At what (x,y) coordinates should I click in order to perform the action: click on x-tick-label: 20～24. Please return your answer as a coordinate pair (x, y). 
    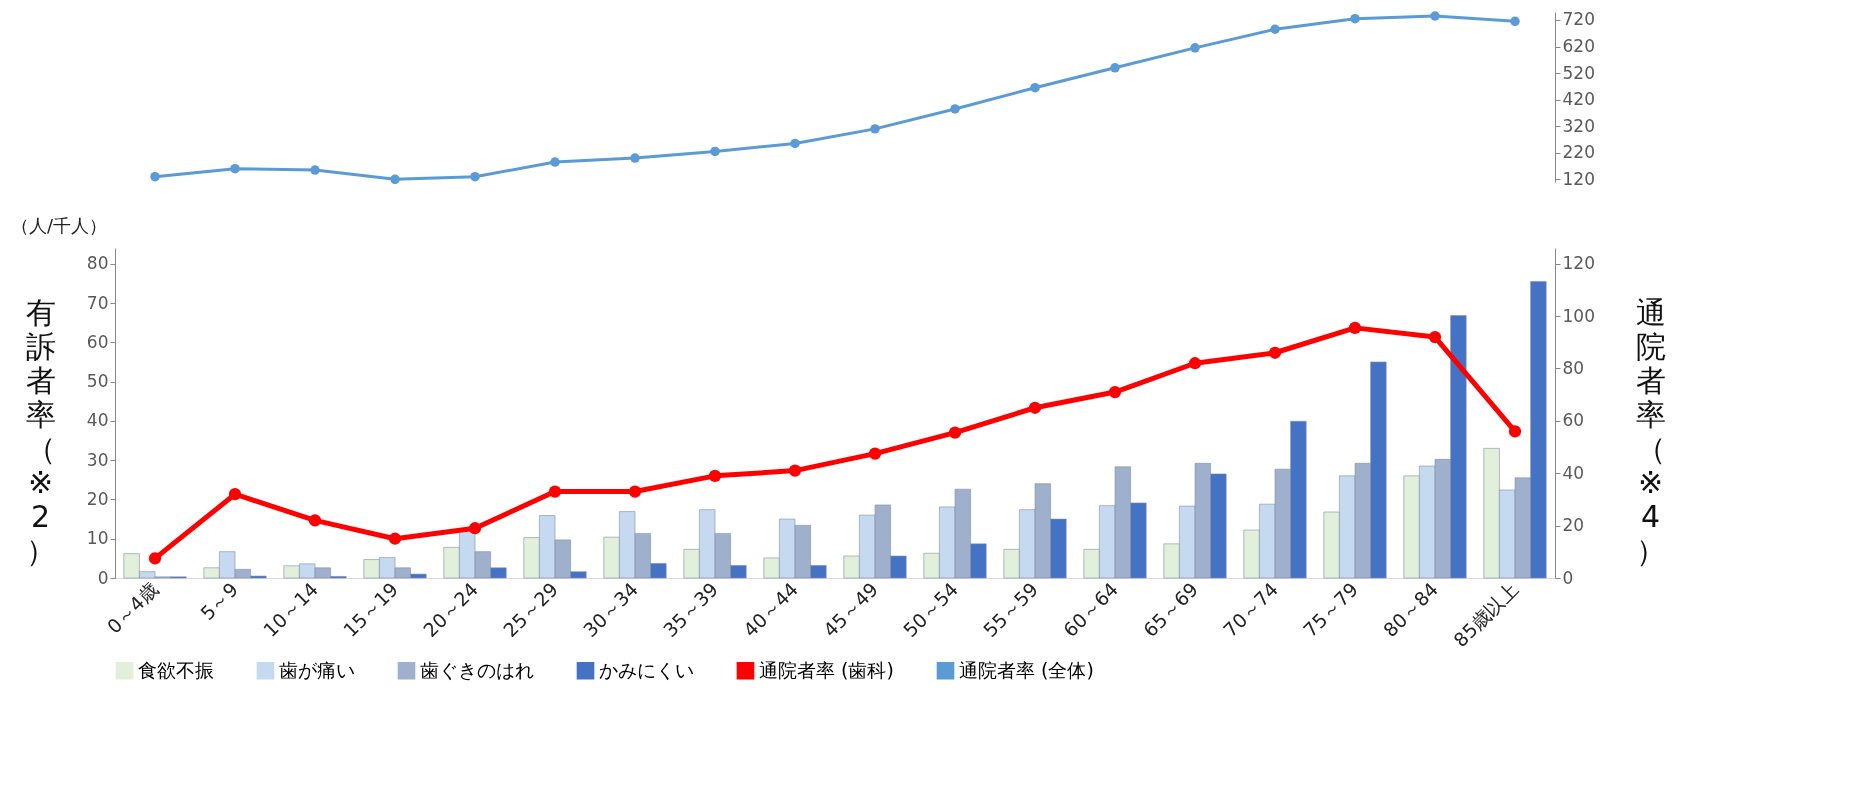
    Looking at the image, I should click on (450, 610).